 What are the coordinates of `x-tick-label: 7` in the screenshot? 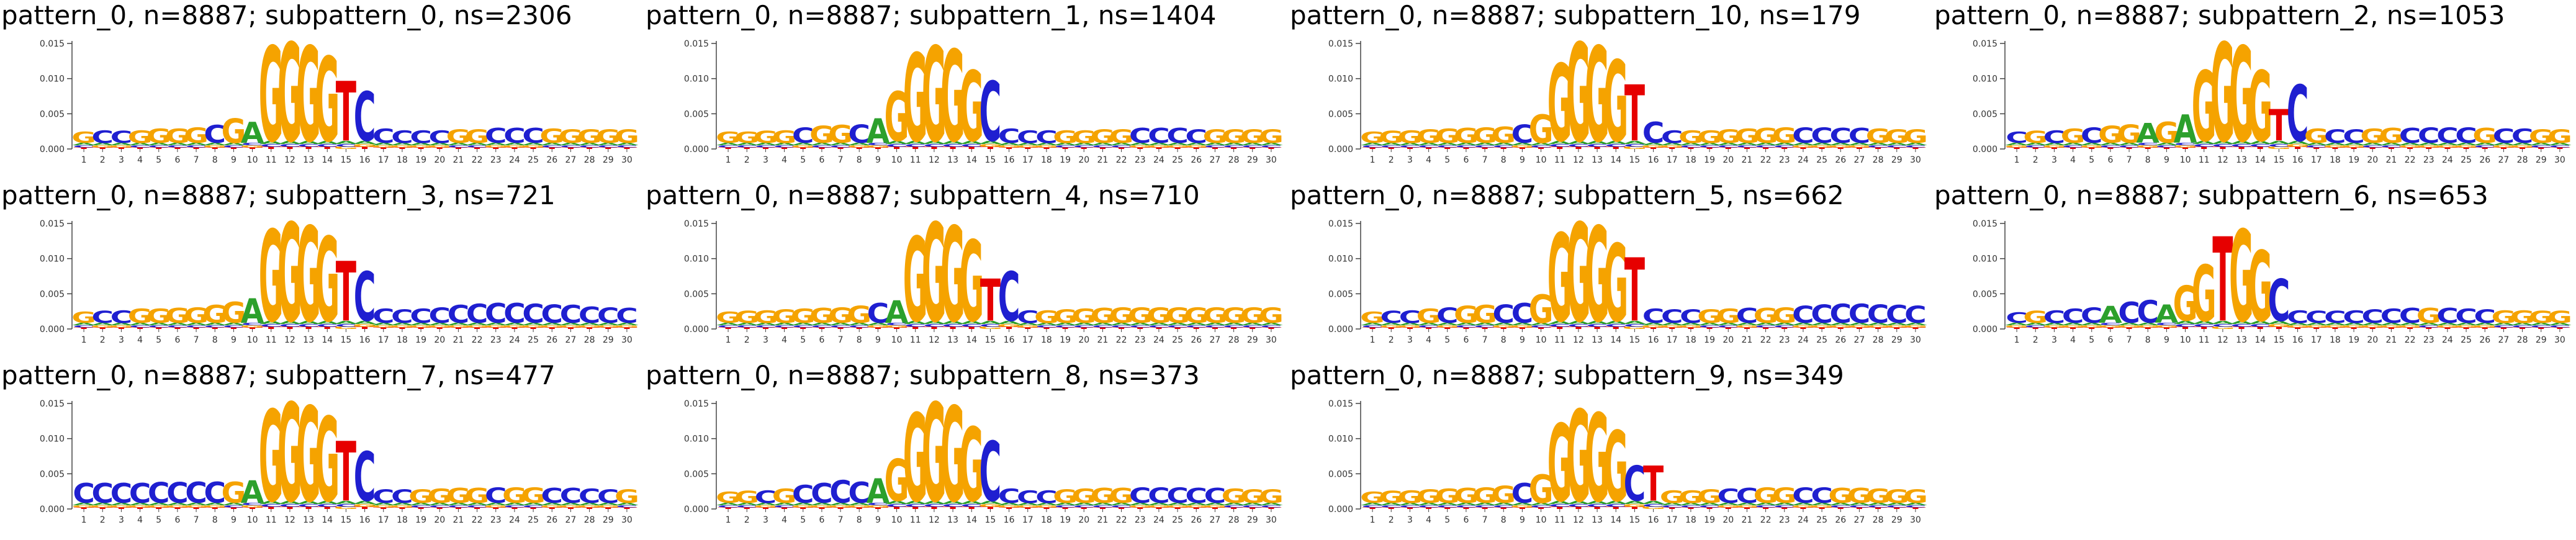 It's located at (196, 160).